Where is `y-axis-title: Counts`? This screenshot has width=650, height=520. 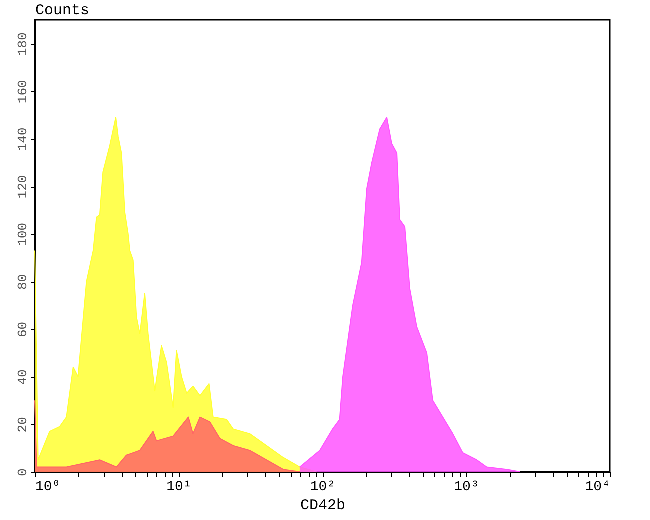 y-axis-title: Counts is located at coordinates (63, 11).